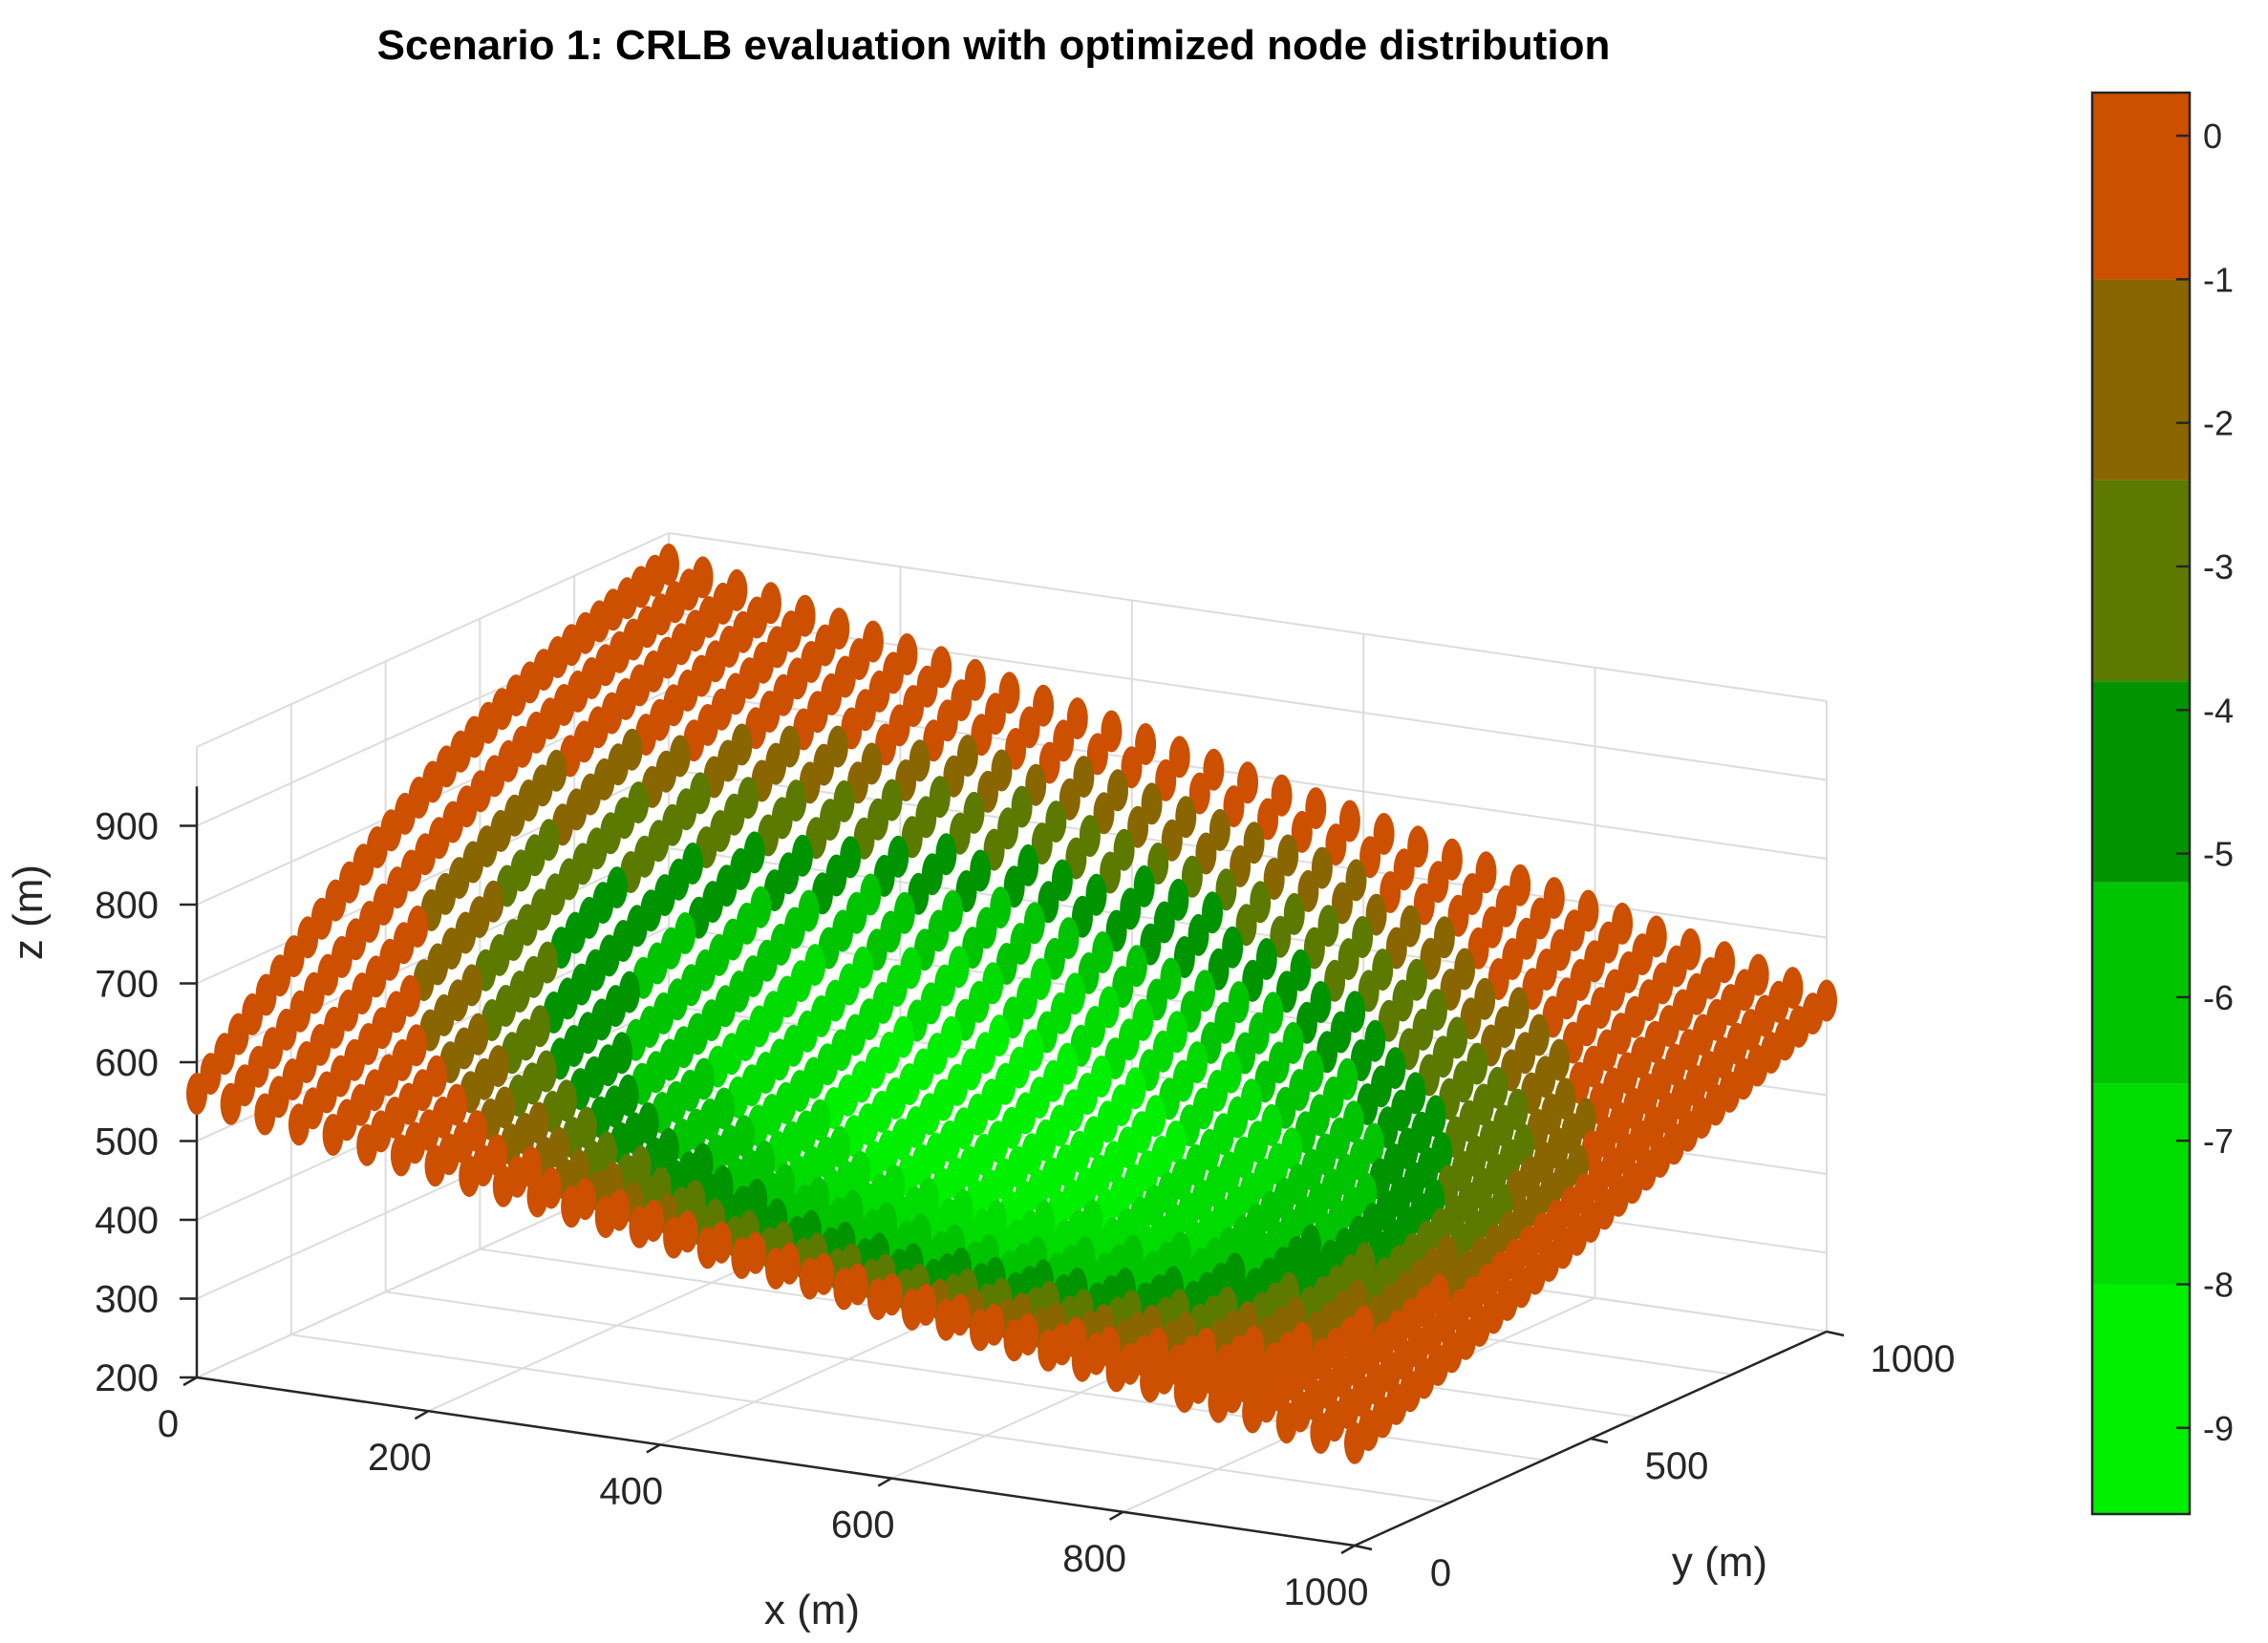 This screenshot has height=1643, width=2268. I want to click on colorbar-tick-label: -8, so click(2218, 1286).